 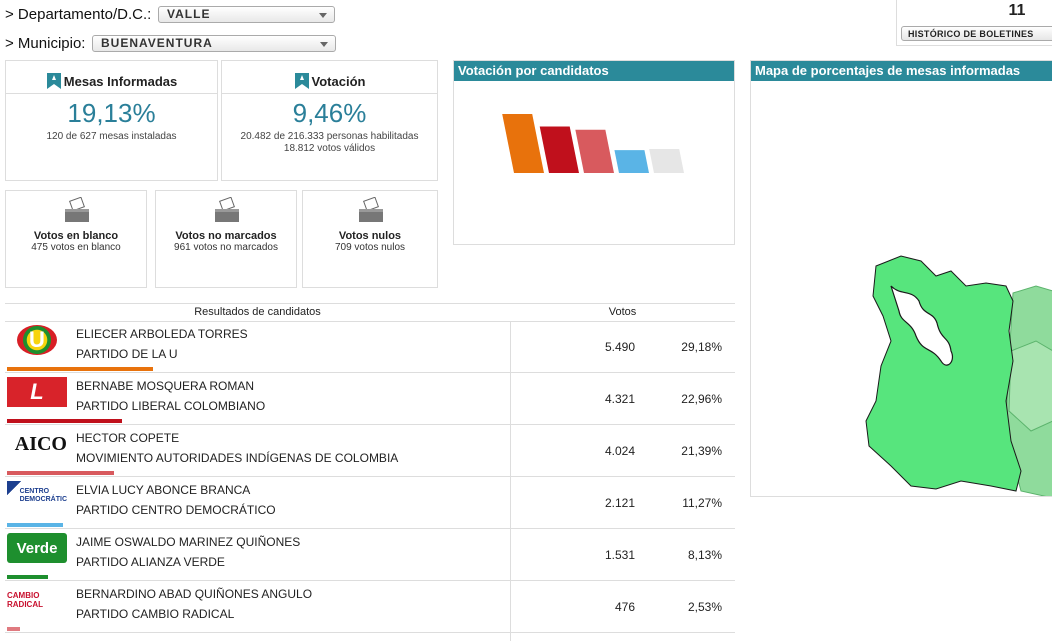 I want to click on special-vote-panel: Votos en blanco 475 votos en blanco, so click(x=76, y=239).